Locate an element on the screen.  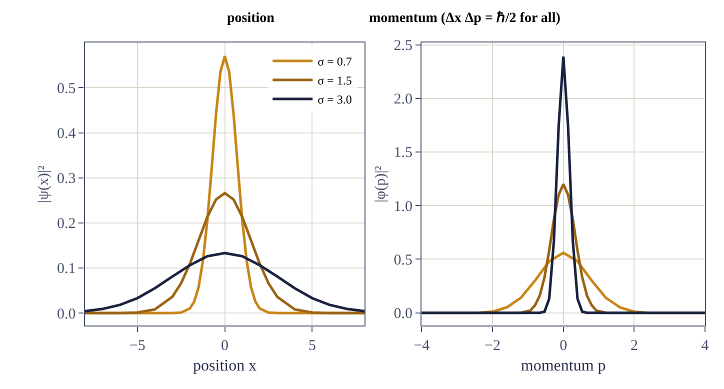
y-tick-label: 1.5 is located at coordinates (403, 153).